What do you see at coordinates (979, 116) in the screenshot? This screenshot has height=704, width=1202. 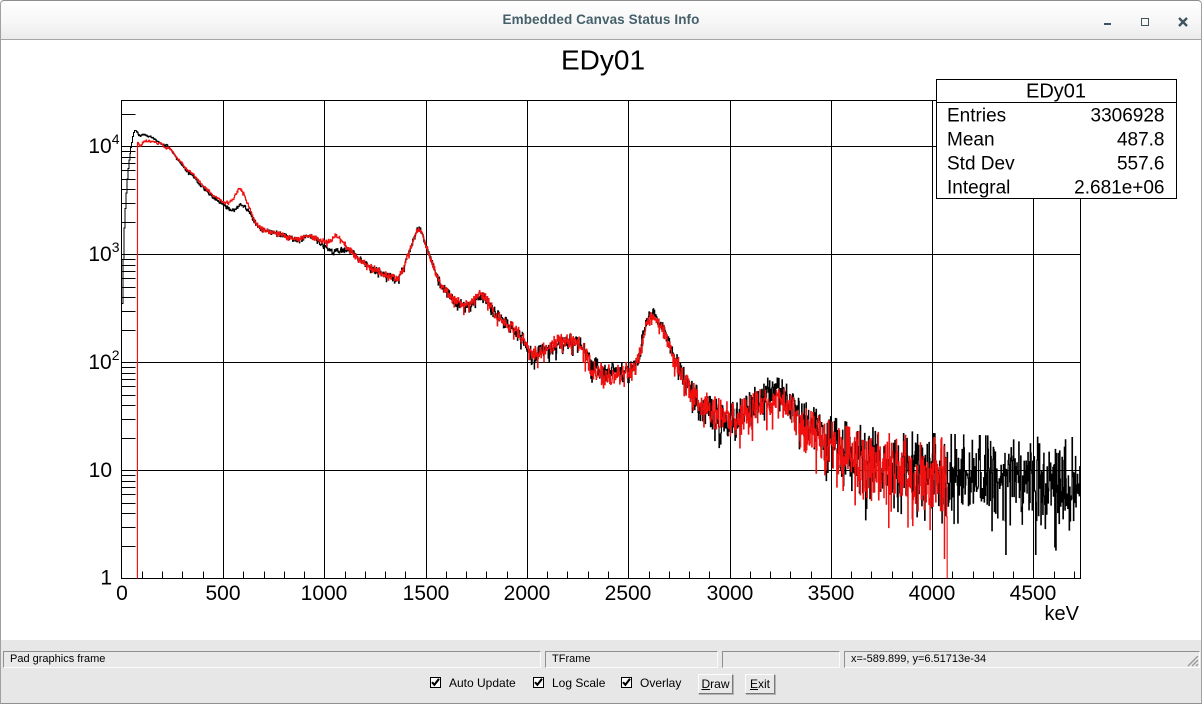 I see `svg-text: Entries` at bounding box center [979, 116].